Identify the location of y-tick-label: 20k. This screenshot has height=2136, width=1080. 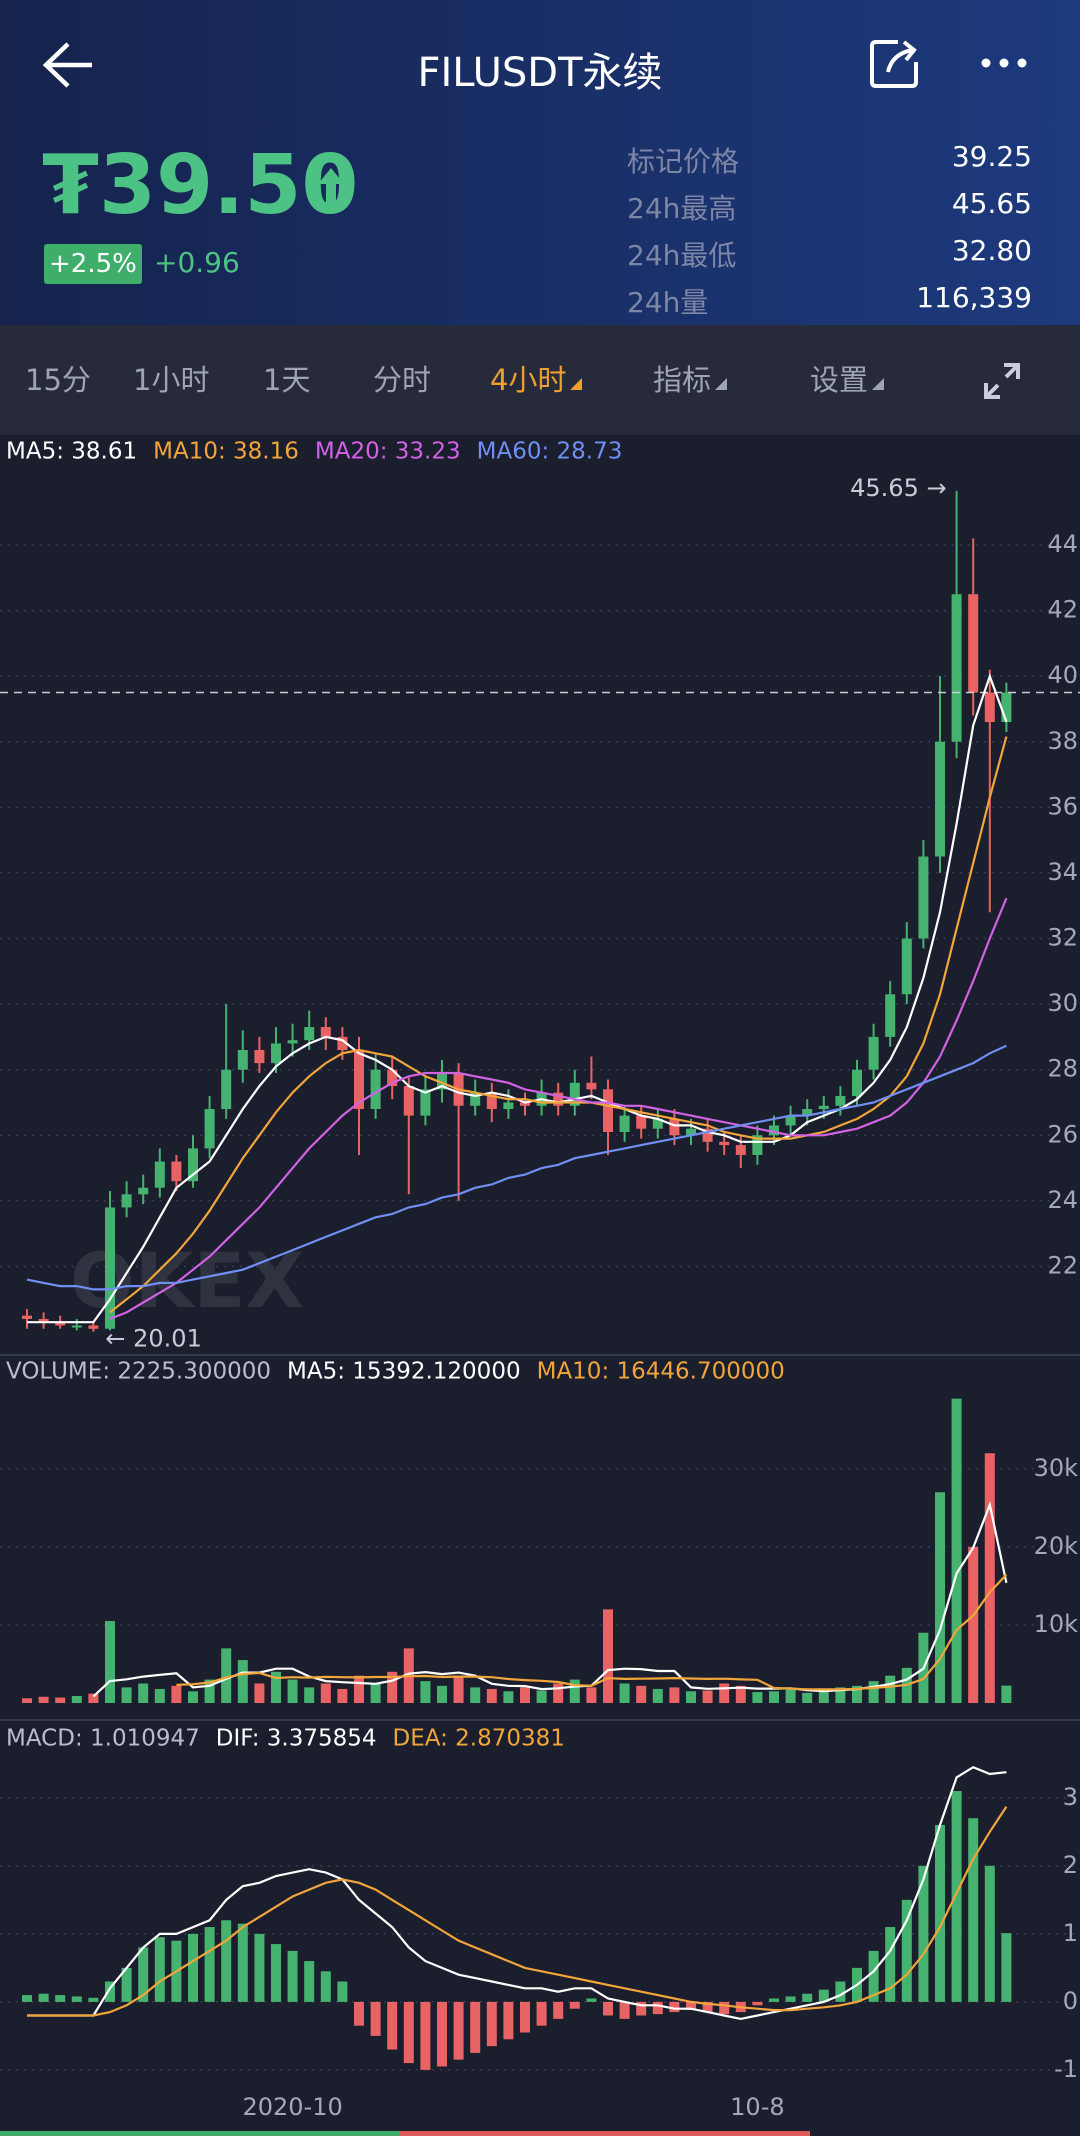
(1056, 1546).